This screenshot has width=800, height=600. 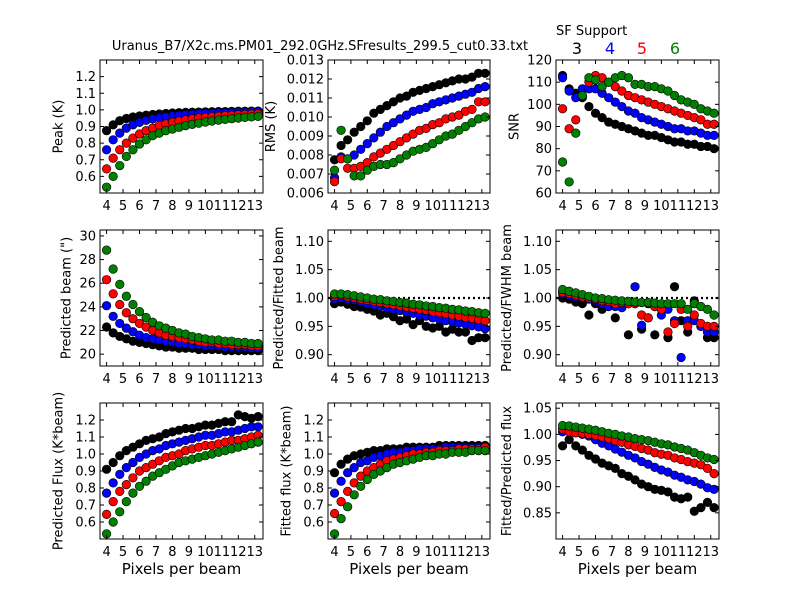 What do you see at coordinates (694, 552) in the screenshot?
I see `x-tick-label: 12` at bounding box center [694, 552].